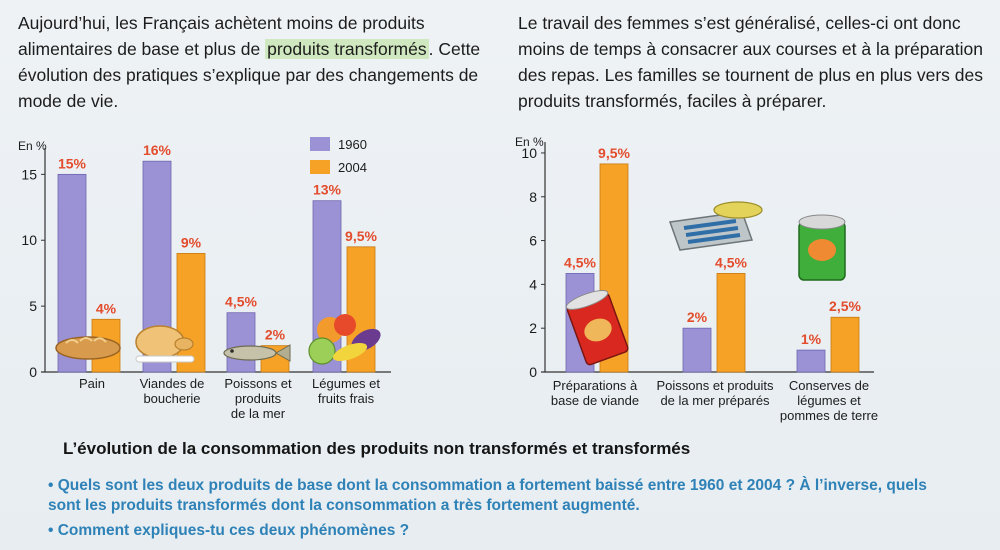 The width and height of the screenshot is (1000, 550). I want to click on y-tick-label: 6, so click(533, 241).